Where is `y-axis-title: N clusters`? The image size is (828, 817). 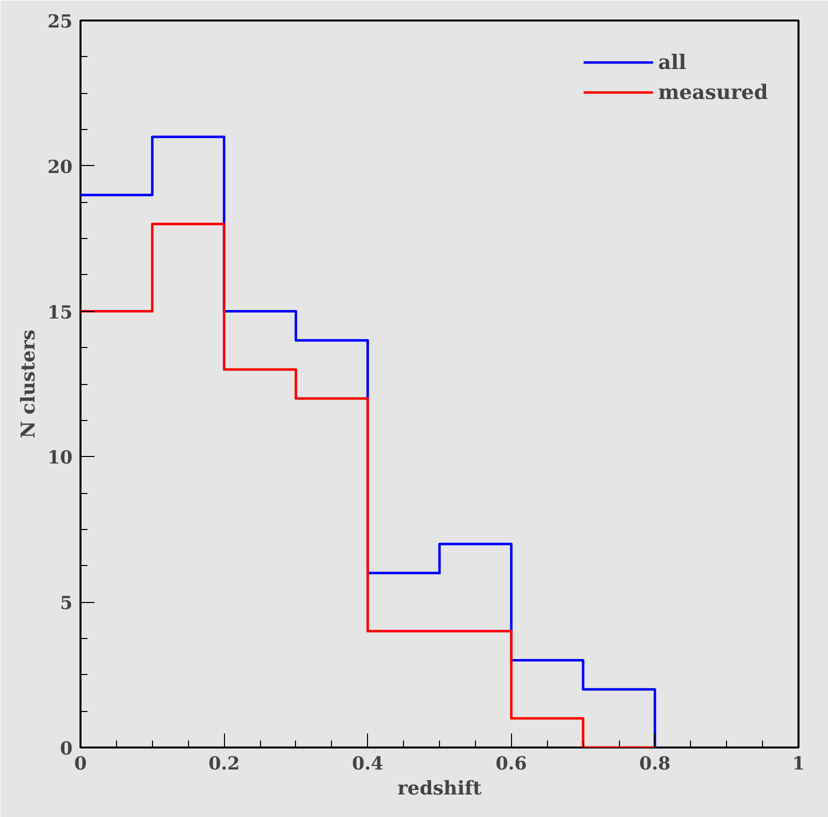 y-axis-title: N clusters is located at coordinates (28, 384).